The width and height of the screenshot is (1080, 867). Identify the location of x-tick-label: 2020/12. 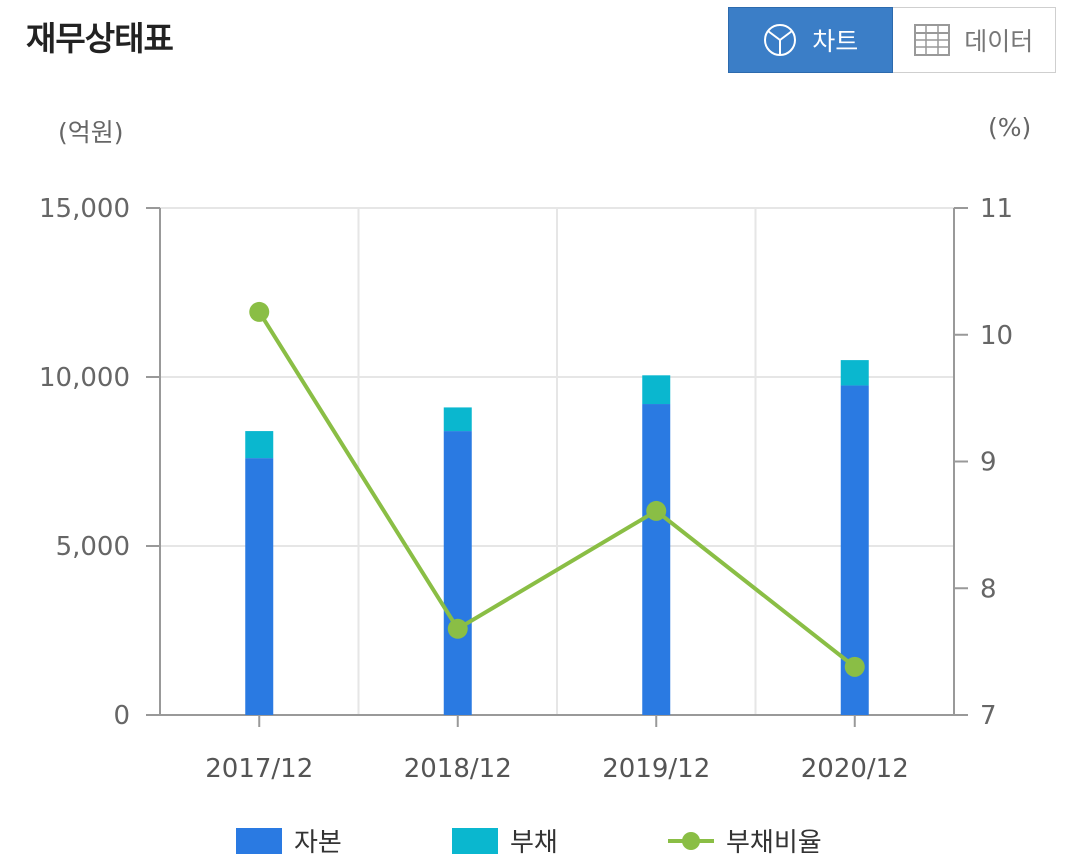
(855, 769).